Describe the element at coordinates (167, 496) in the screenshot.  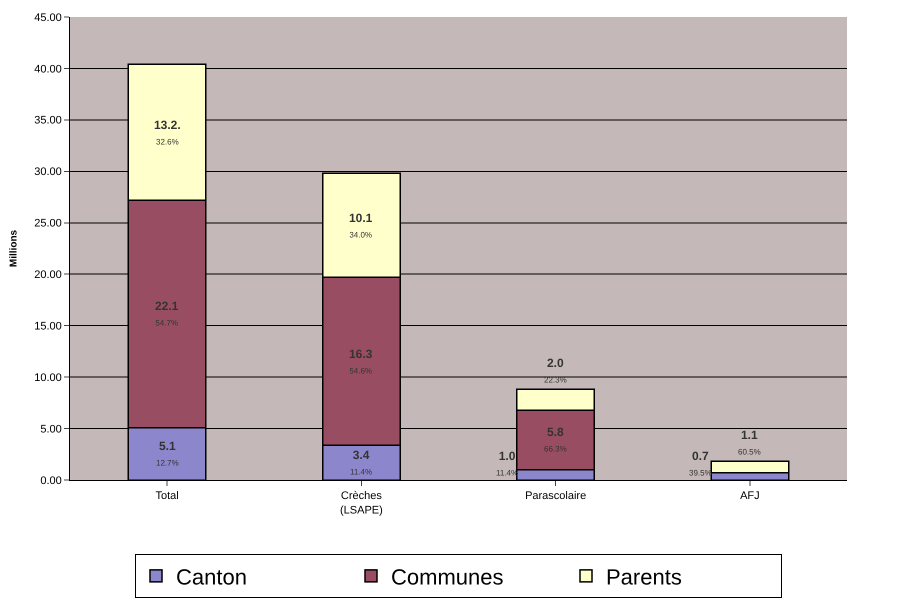
I see `x-tick-label: Total` at that location.